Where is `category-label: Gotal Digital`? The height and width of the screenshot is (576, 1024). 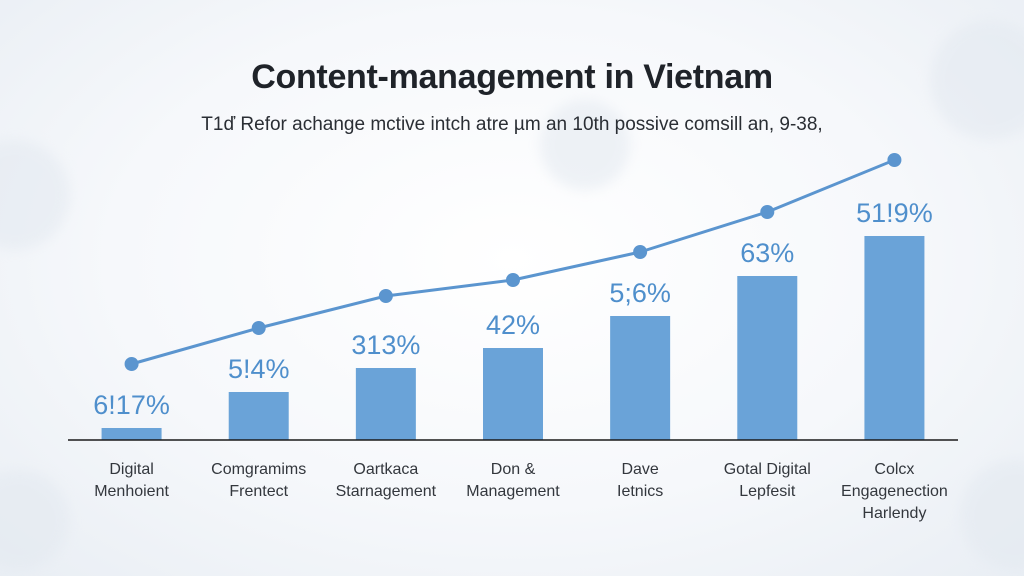
category-label: Gotal Digital is located at coordinates (767, 469).